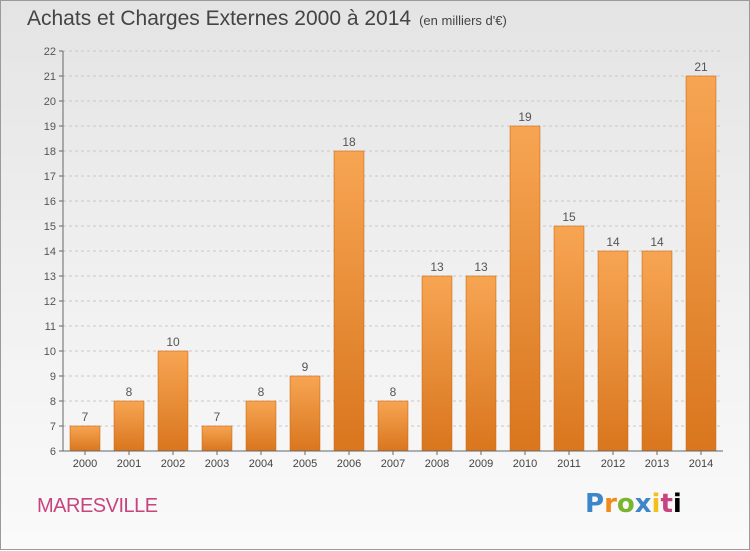 The image size is (750, 551). I want to click on proxiti-logo: Proxiti, so click(633, 504).